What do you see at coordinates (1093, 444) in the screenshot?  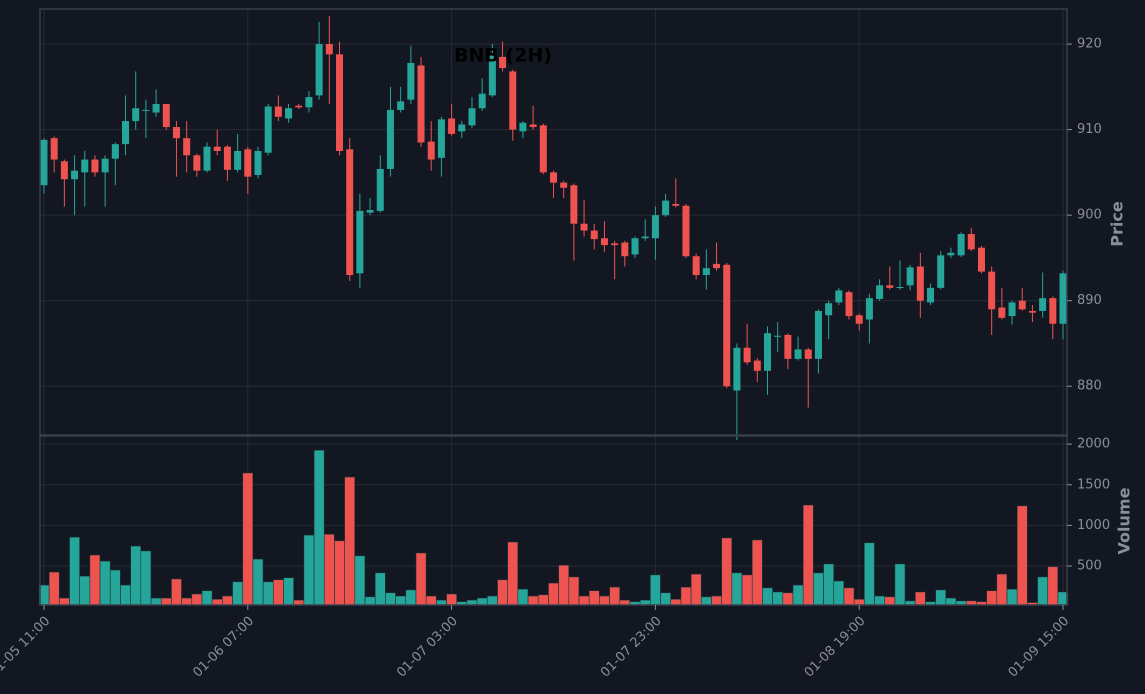 I see `volume-tick-label: 2000` at bounding box center [1093, 444].